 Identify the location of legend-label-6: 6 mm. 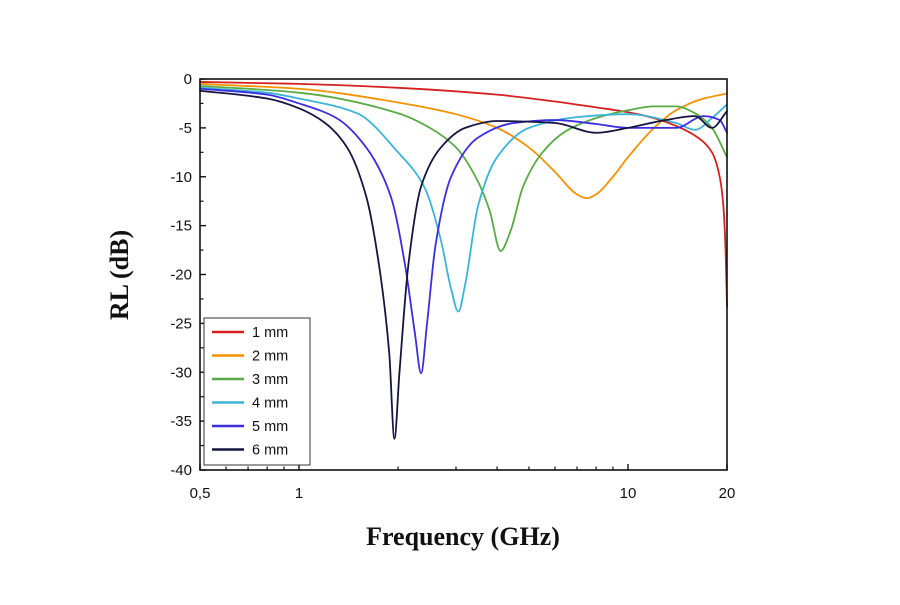
(270, 451).